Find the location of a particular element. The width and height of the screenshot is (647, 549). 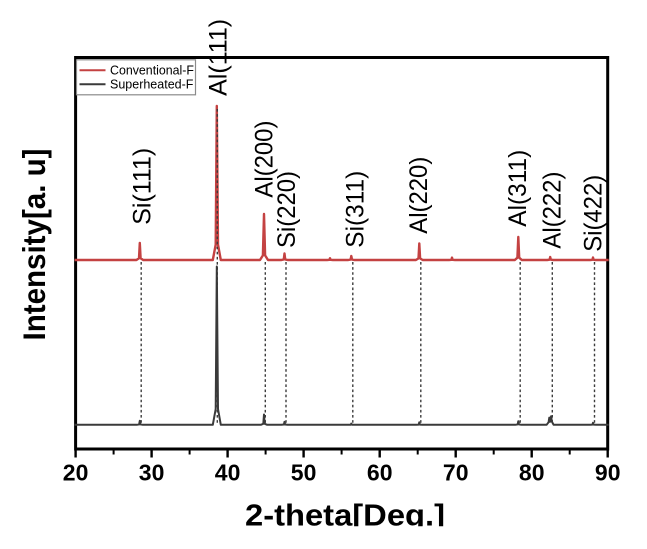

svg-text: Al(200) is located at coordinates (264, 159).